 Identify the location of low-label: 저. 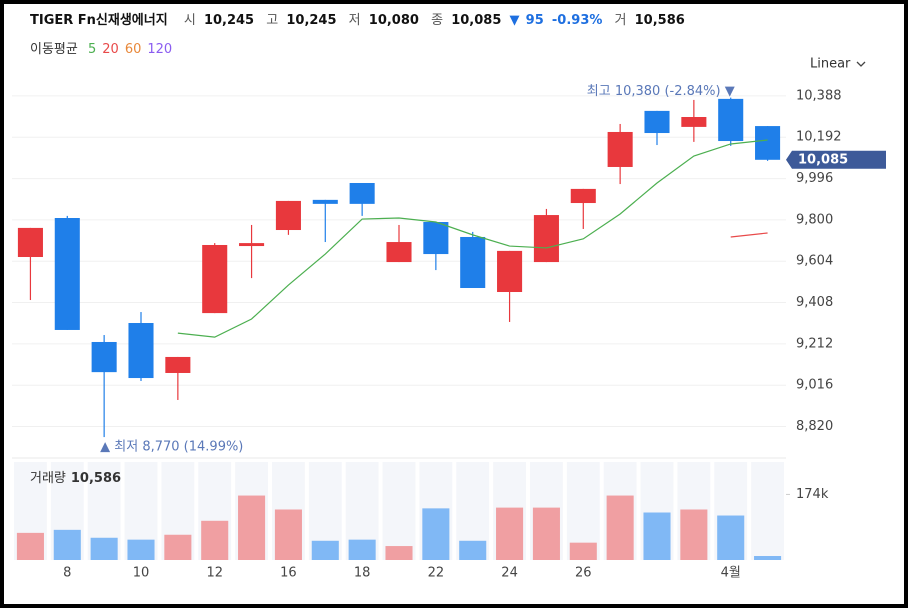
(355, 20).